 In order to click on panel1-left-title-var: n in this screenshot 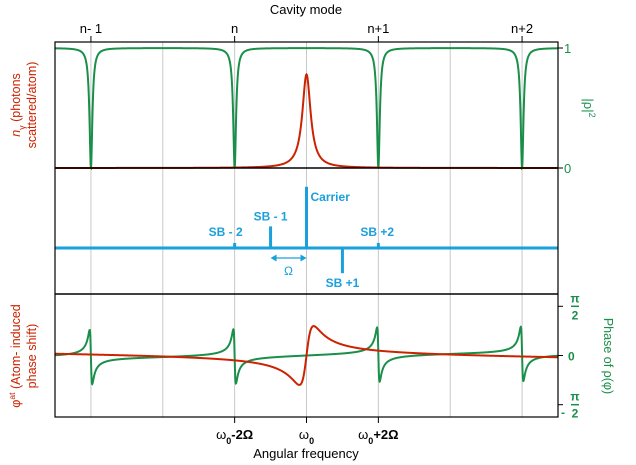, I will do `click(16, 133)`.